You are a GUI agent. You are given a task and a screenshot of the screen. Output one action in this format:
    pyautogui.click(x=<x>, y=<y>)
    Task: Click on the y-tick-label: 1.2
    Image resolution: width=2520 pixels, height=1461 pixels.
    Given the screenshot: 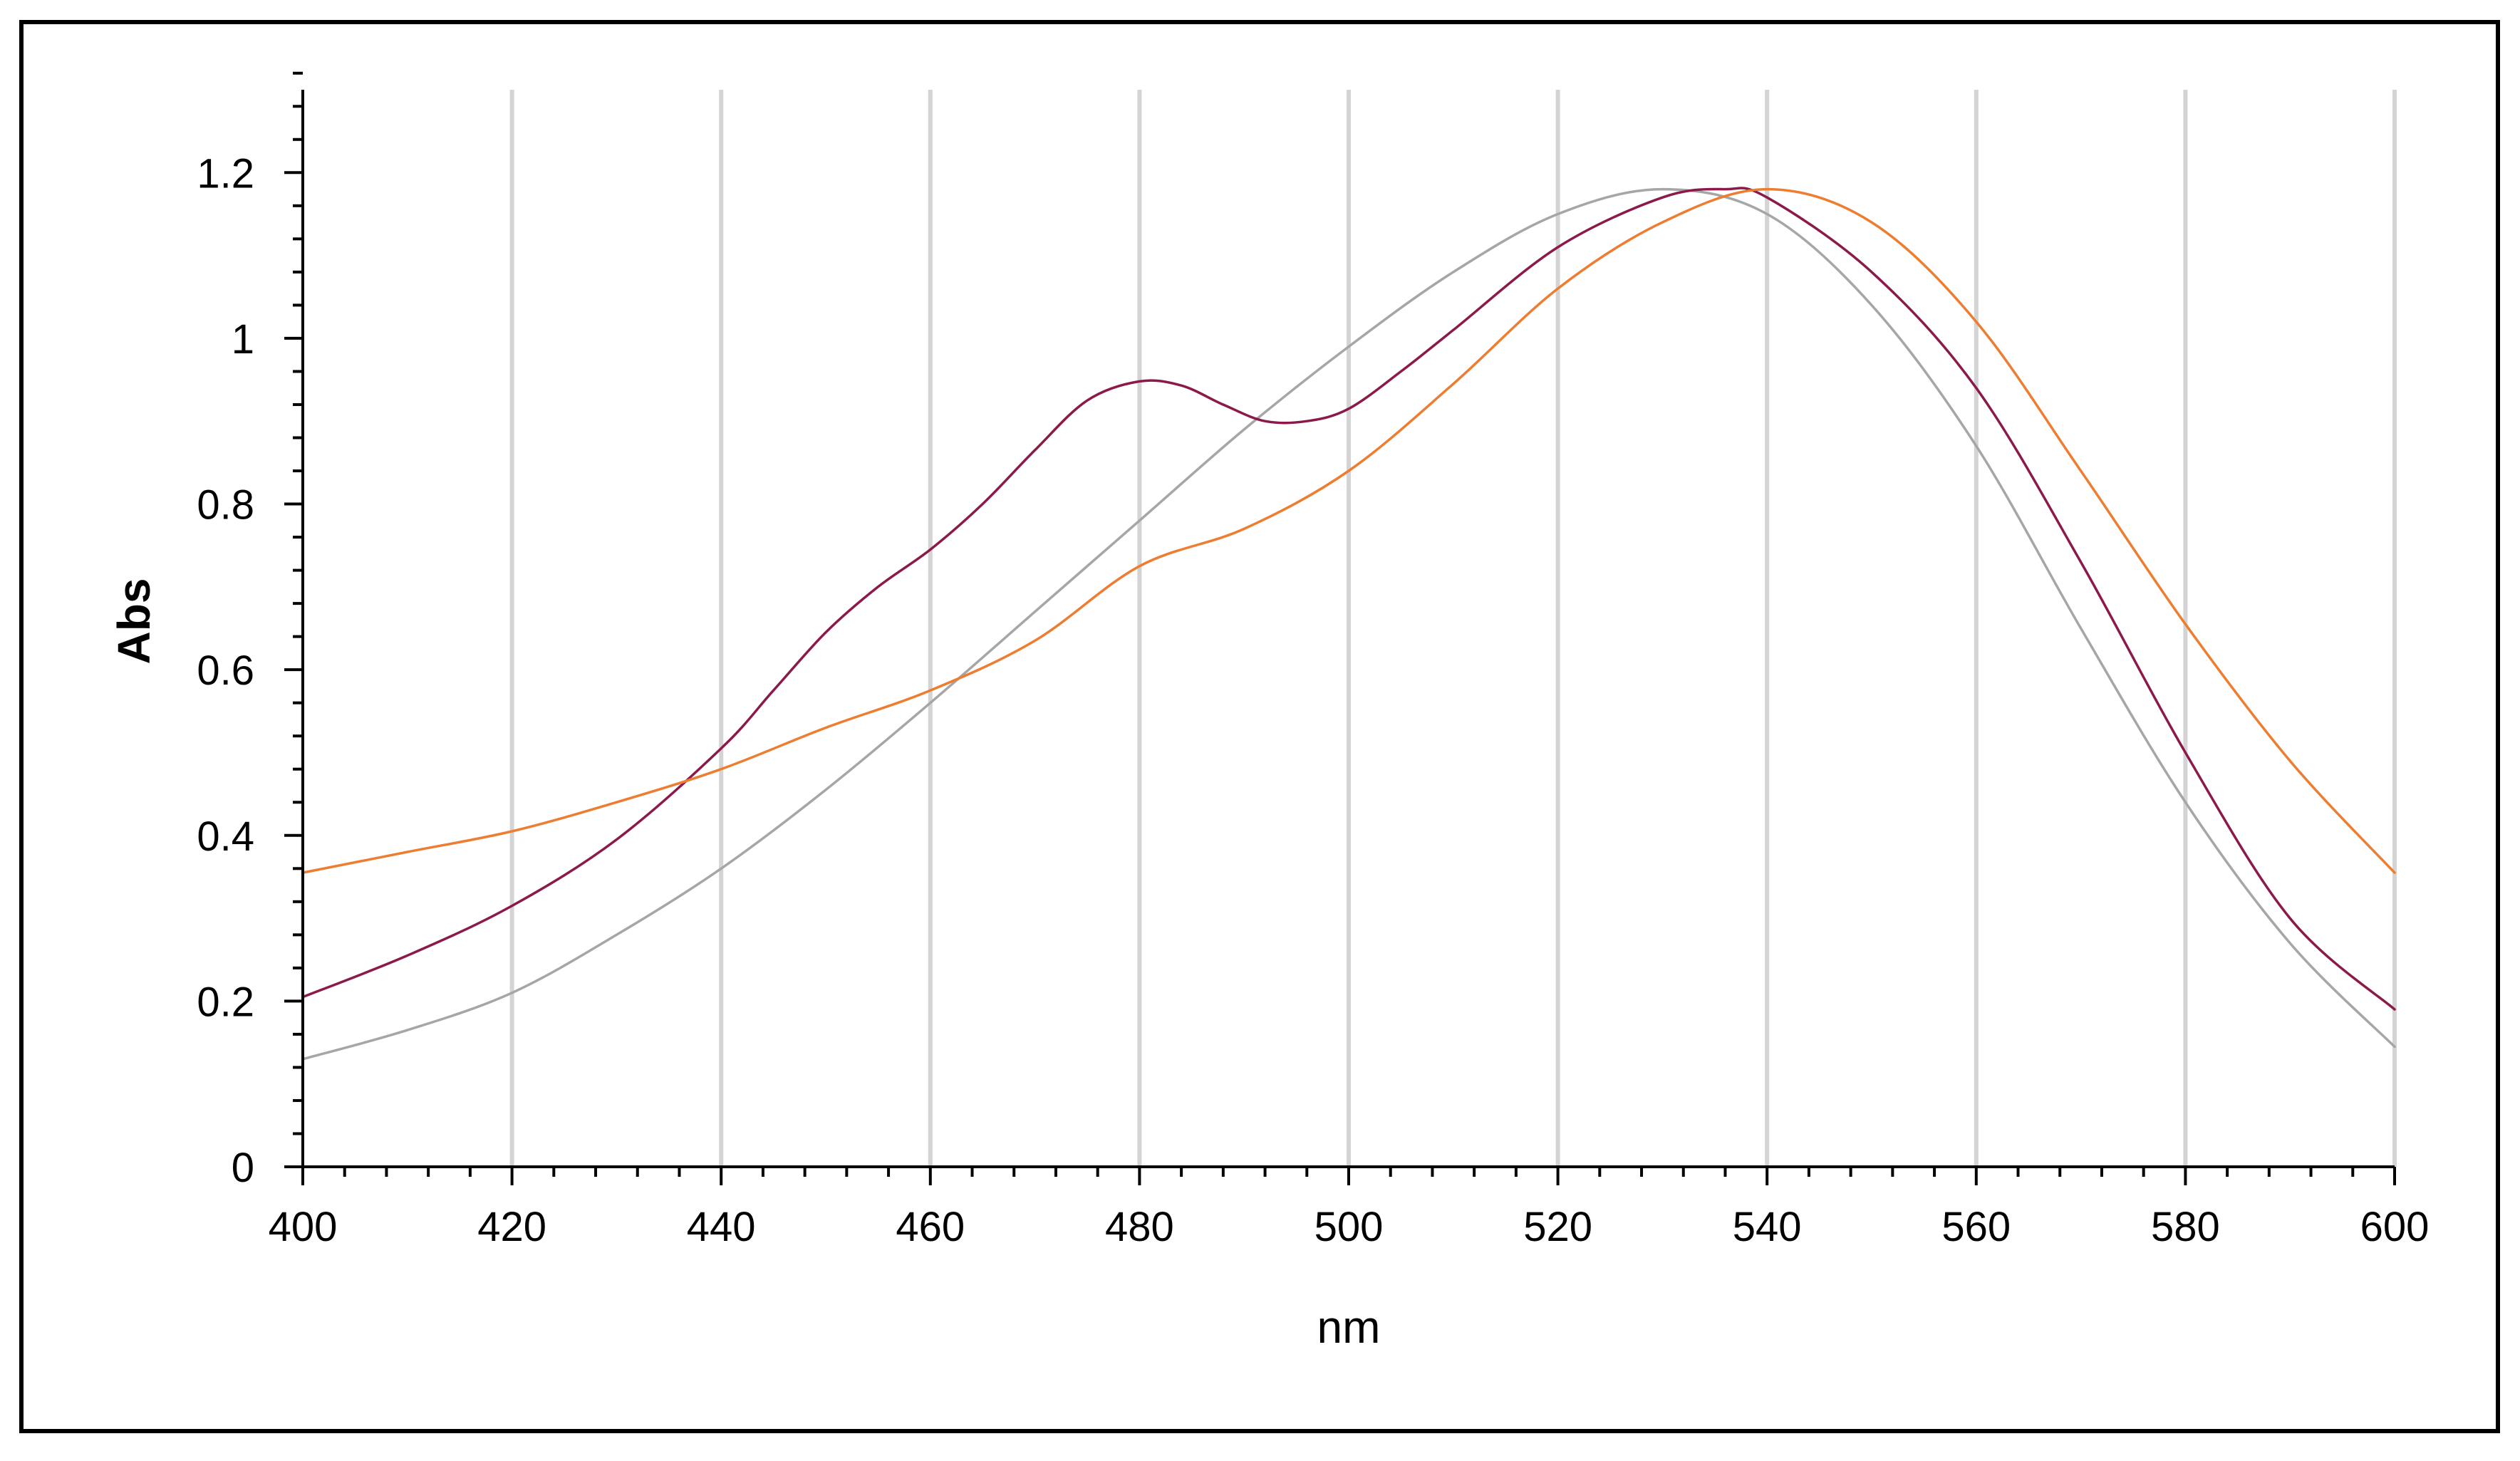 What is the action you would take?
    pyautogui.click(x=225, y=173)
    